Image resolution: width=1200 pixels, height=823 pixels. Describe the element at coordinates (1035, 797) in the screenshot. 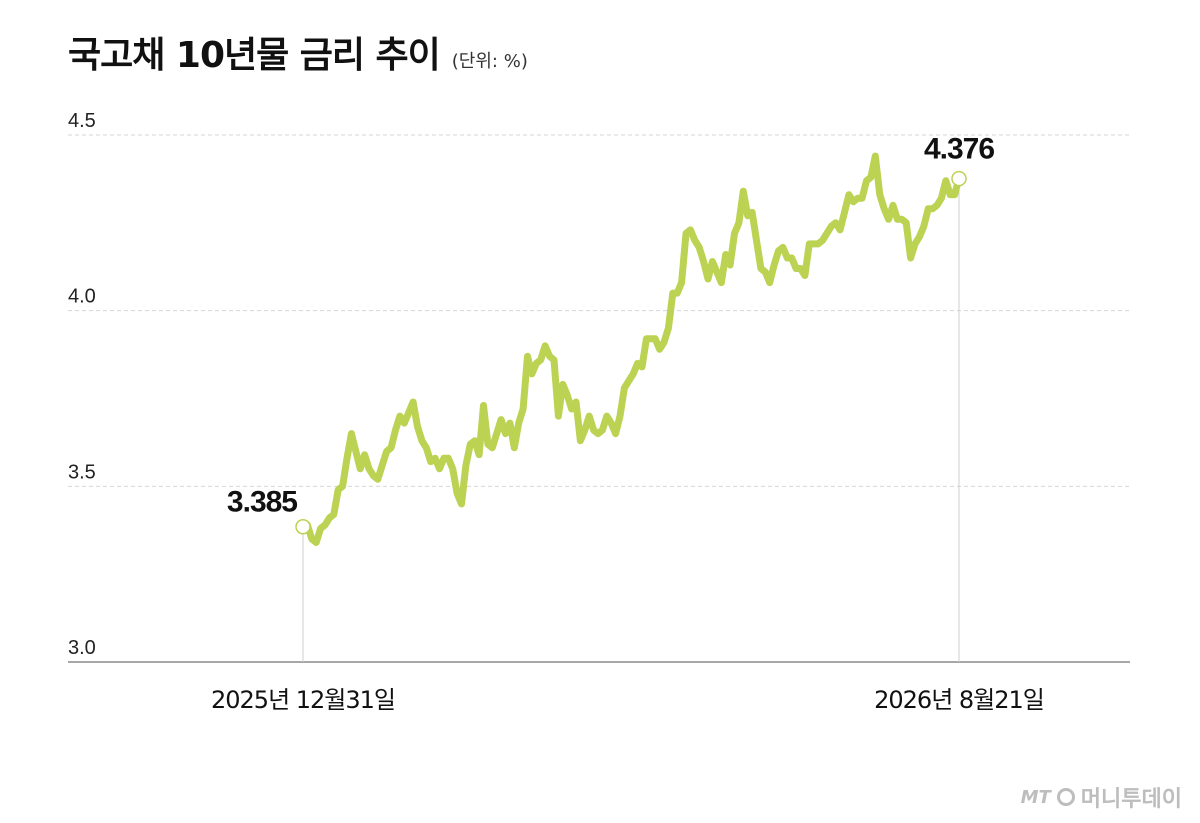

I see `logo-mark: MT` at that location.